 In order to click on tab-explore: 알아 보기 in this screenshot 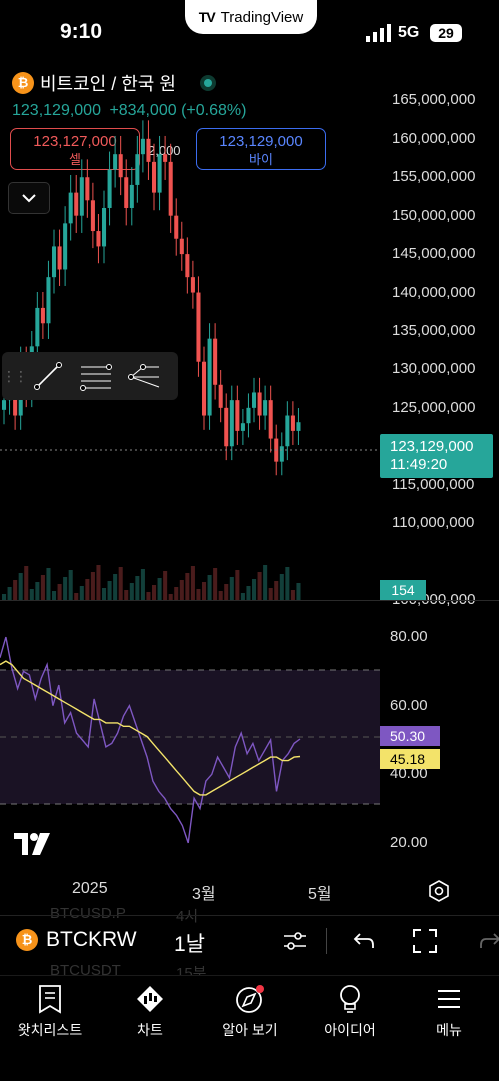, I will do `click(250, 1012)`.